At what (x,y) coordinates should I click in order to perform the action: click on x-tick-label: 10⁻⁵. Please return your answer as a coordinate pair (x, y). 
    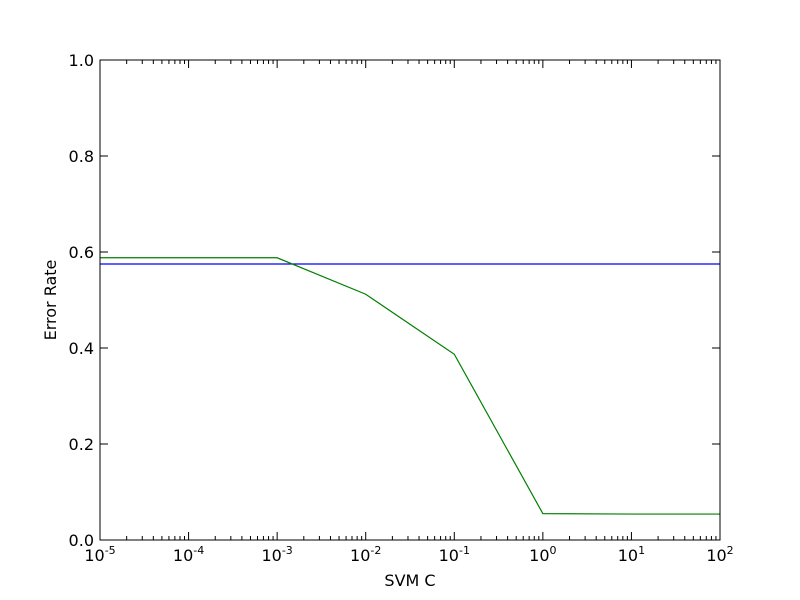
    Looking at the image, I should click on (99, 554).